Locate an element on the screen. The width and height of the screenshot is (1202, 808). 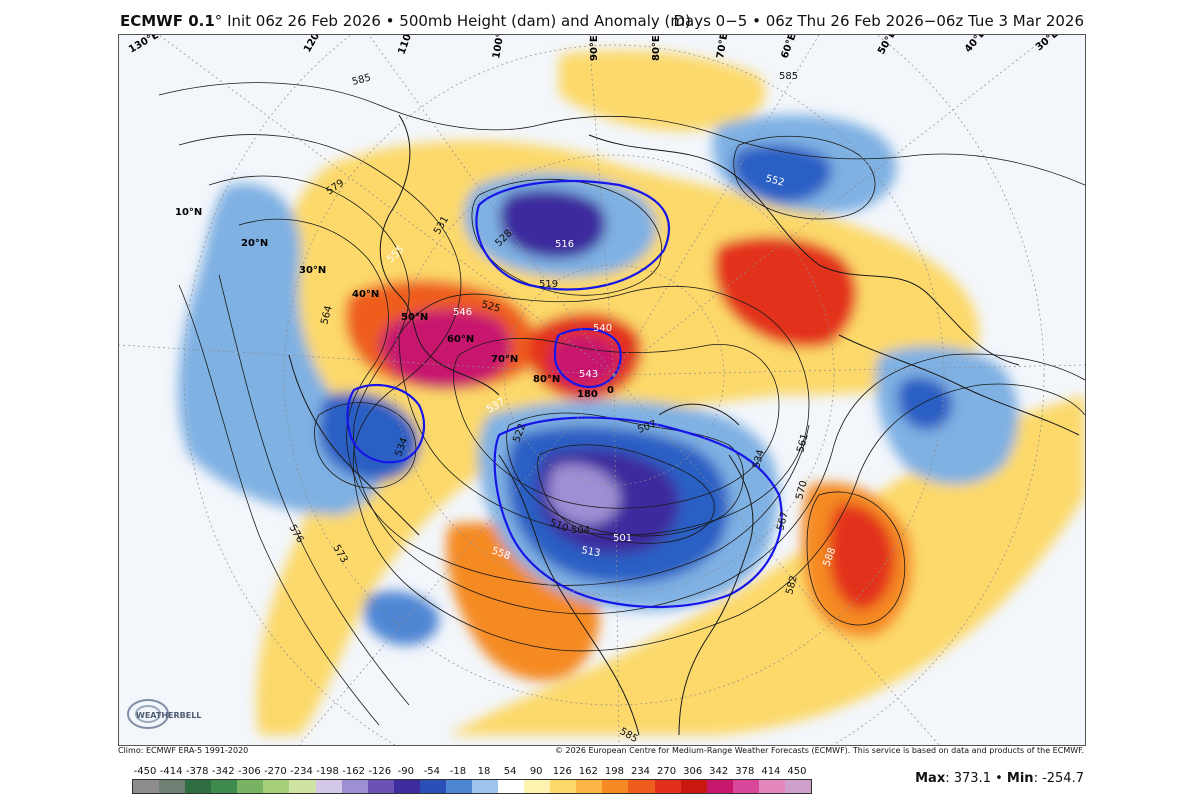
zero-contour-bering is located at coordinates (587, 358).